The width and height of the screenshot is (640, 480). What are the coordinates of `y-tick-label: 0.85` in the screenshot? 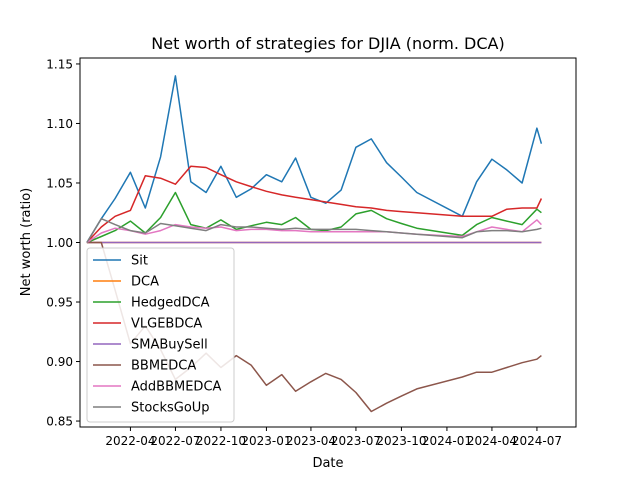 It's located at (59, 422).